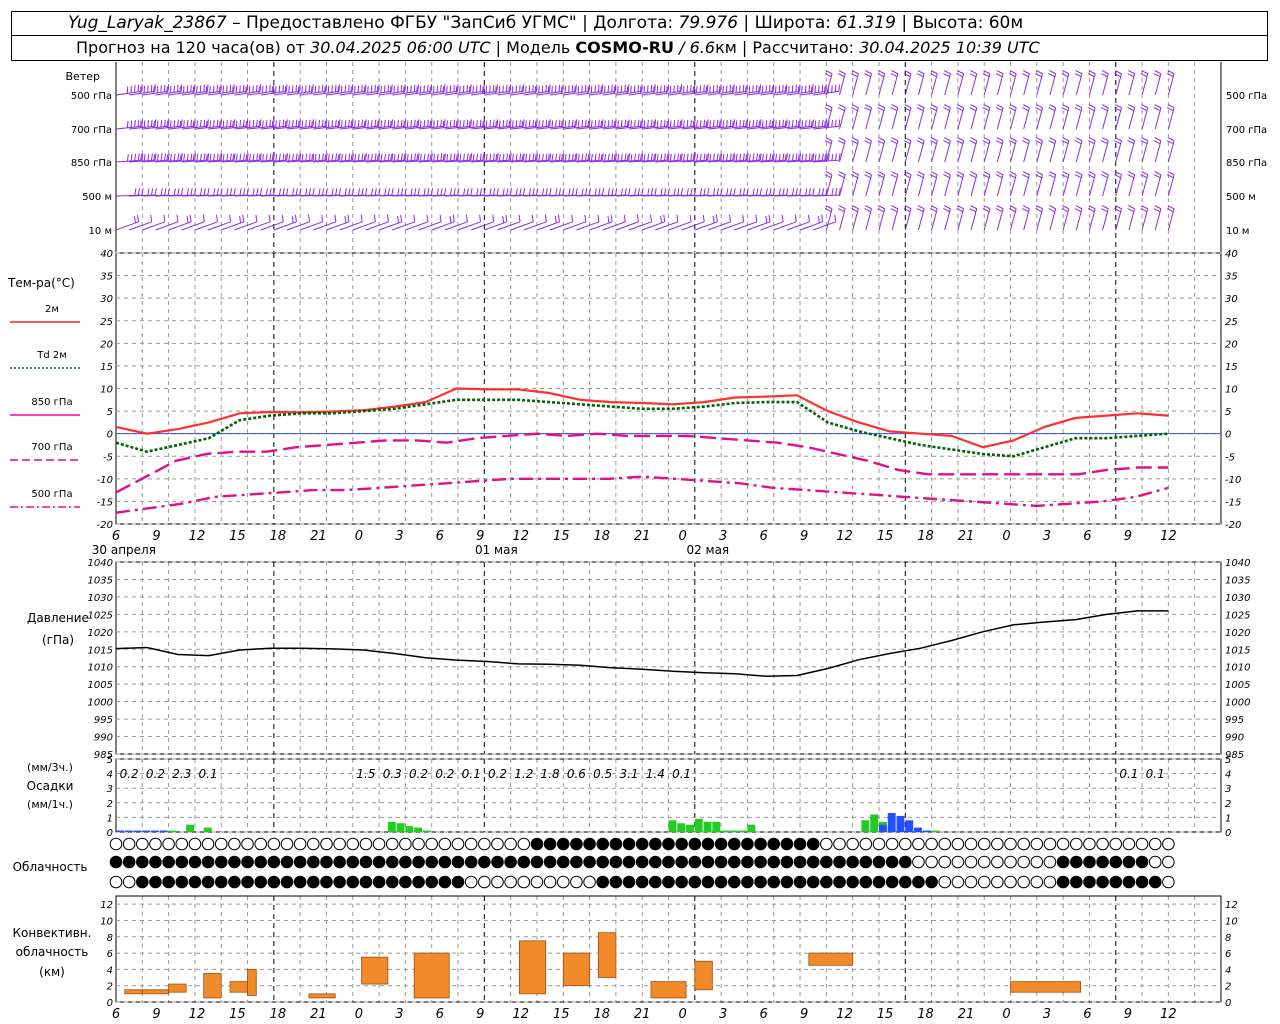  What do you see at coordinates (106, 921) in the screenshot?
I see `conv-tick-left: 10` at bounding box center [106, 921].